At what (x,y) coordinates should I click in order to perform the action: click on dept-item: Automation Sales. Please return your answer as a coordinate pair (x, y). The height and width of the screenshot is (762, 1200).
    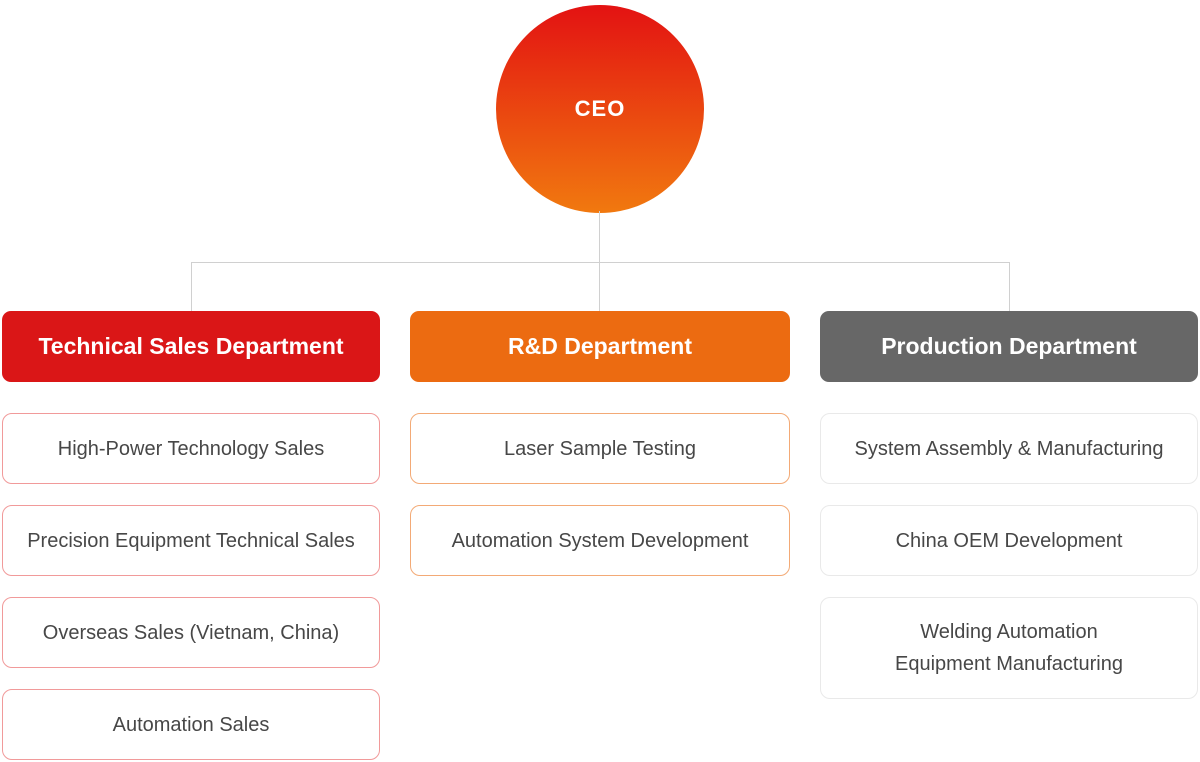
    Looking at the image, I should click on (191, 724).